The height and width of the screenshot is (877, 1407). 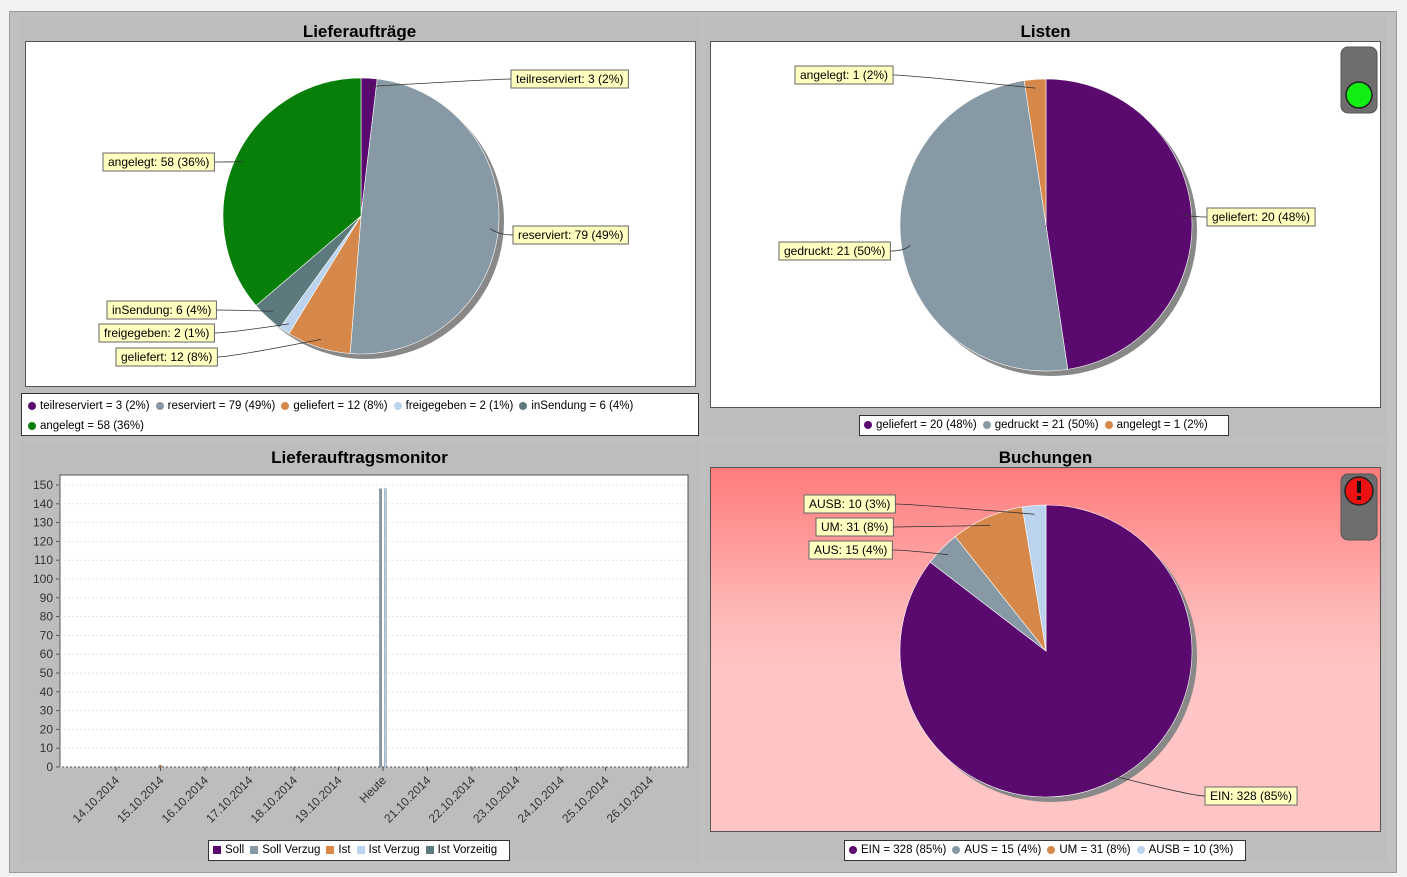 I want to click on y-tick-label: 150, so click(x=43, y=485).